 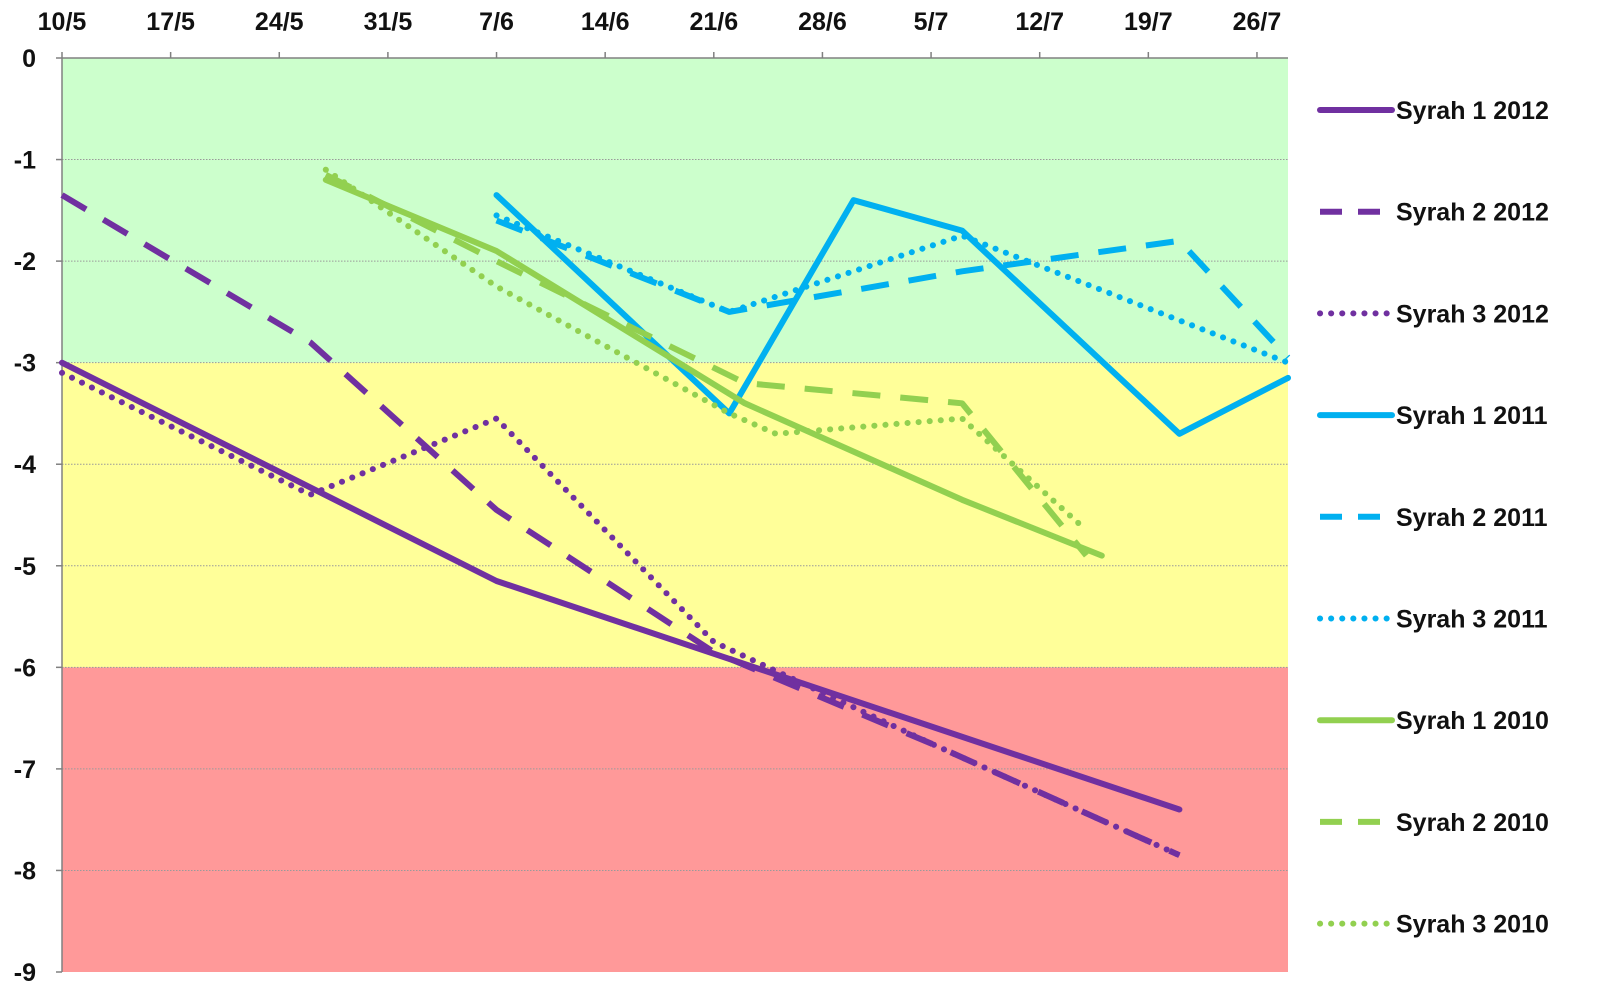 What do you see at coordinates (1472, 314) in the screenshot?
I see `legend-label: Syrah 3 2012` at bounding box center [1472, 314].